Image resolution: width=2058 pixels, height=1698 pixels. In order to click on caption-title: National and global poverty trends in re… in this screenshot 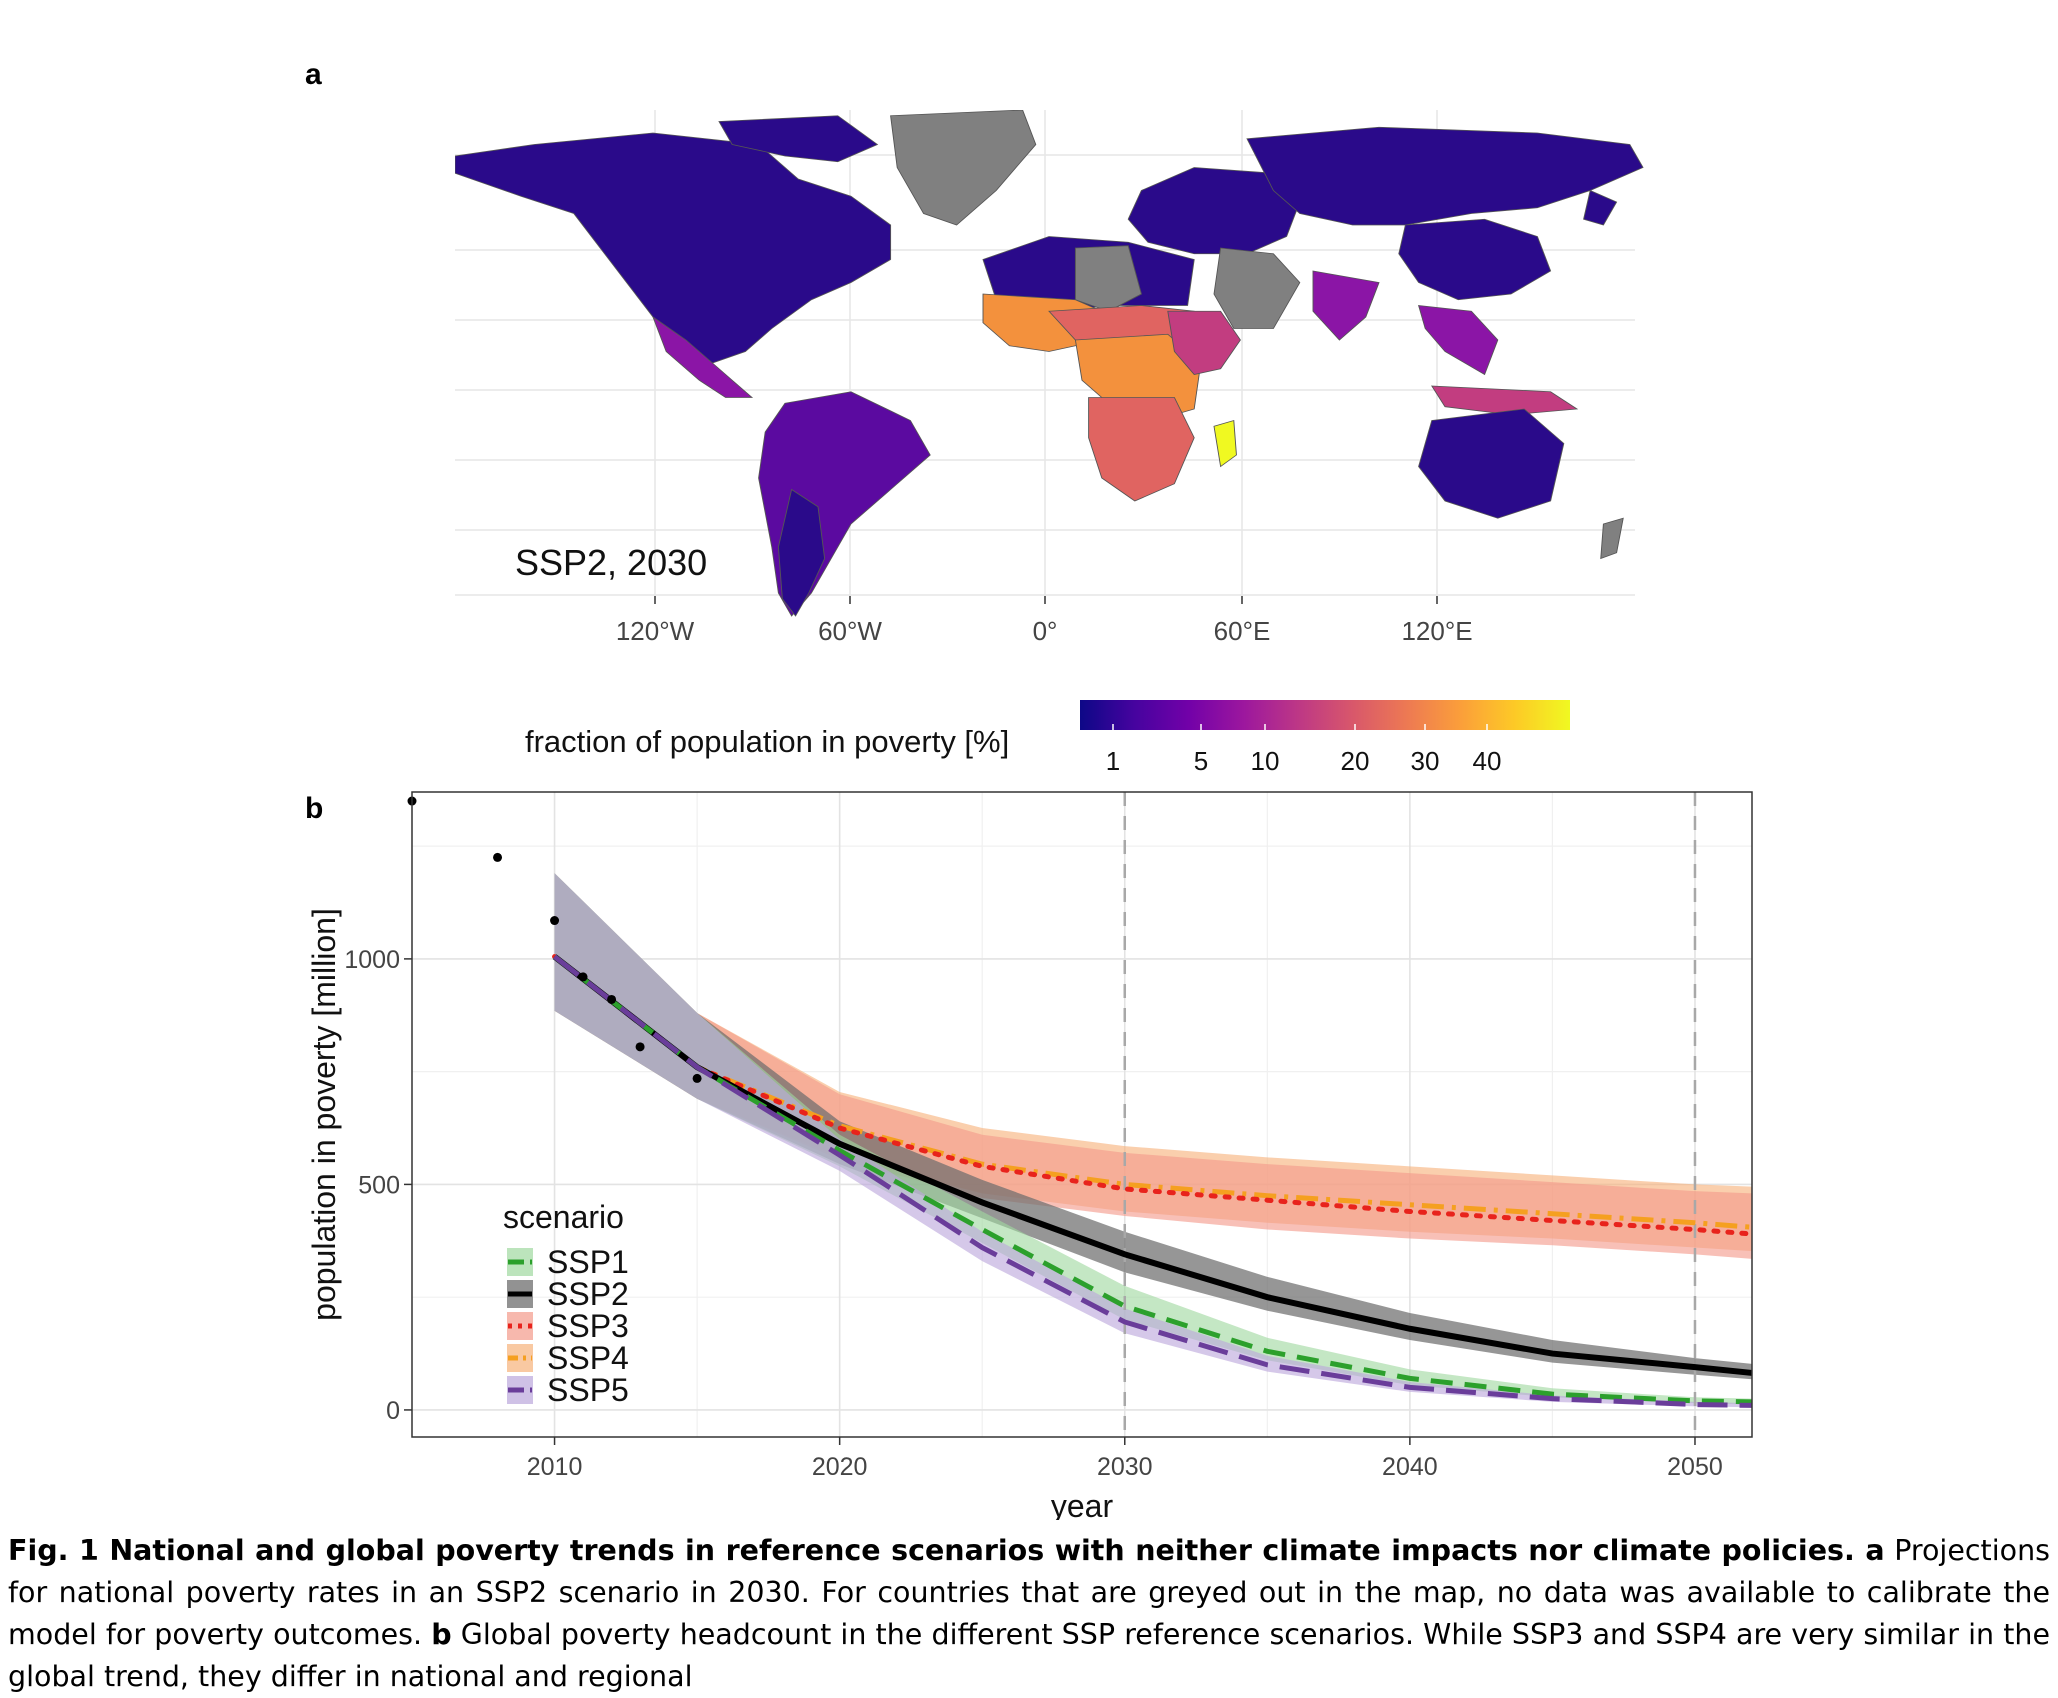, I will do `click(982, 1550)`.